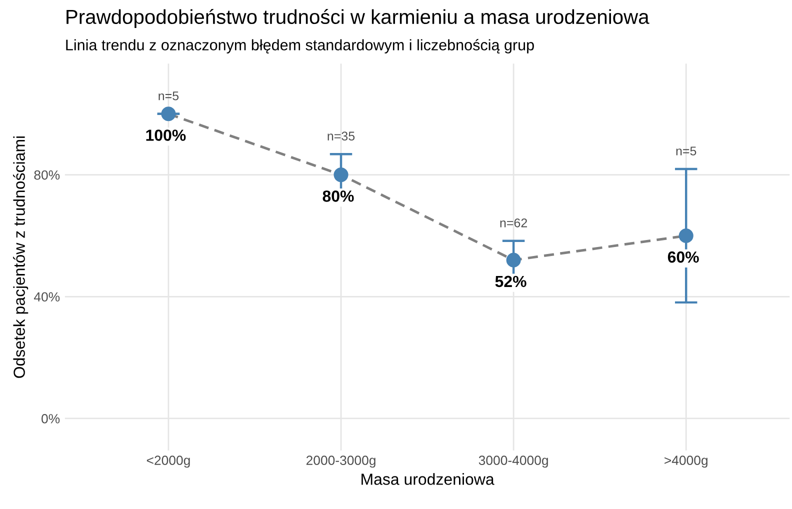 This screenshot has width=792, height=509. What do you see at coordinates (51, 419) in the screenshot?
I see `y-tick-label: 0%` at bounding box center [51, 419].